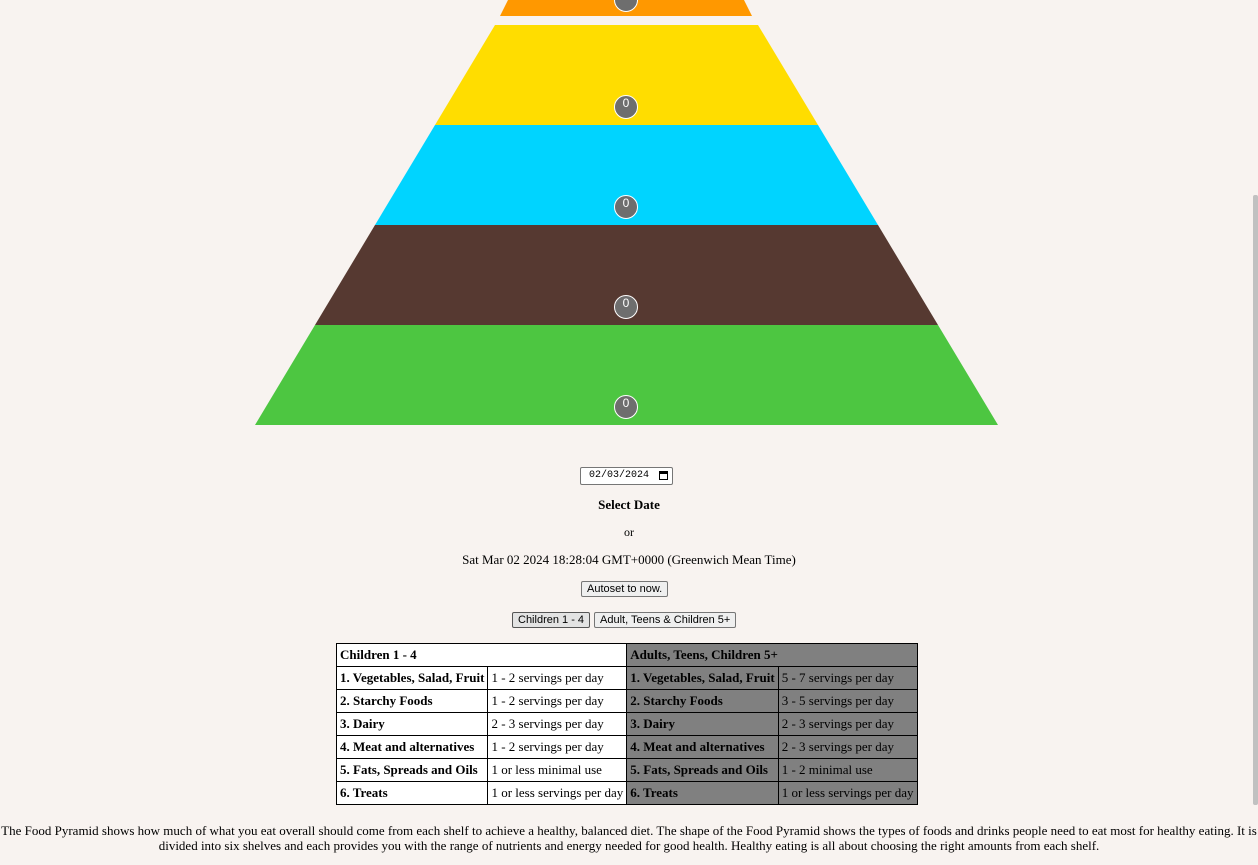 Image resolution: width=1258 pixels, height=865 pixels. What do you see at coordinates (557, 724) in the screenshot?
I see `child-servings: 2 - 3 servings per day` at bounding box center [557, 724].